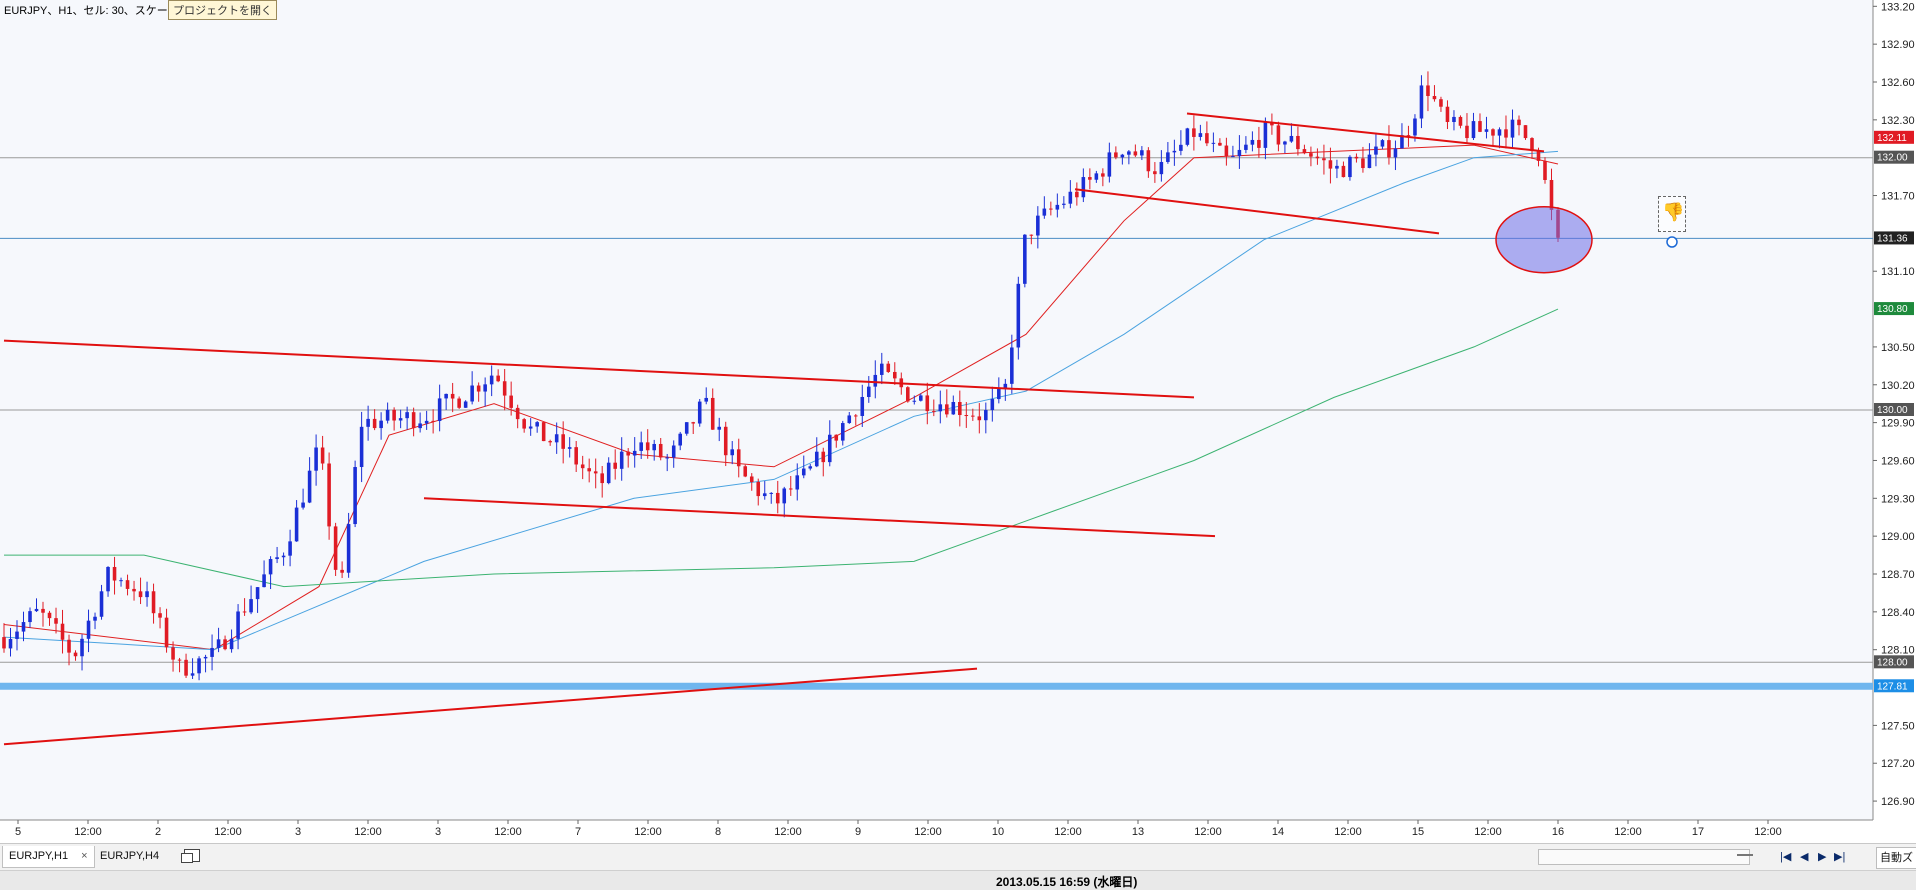  Describe the element at coordinates (48, 857) in the screenshot. I see `tab-eurjpy-h1: EURJPY,H1 ×` at that location.